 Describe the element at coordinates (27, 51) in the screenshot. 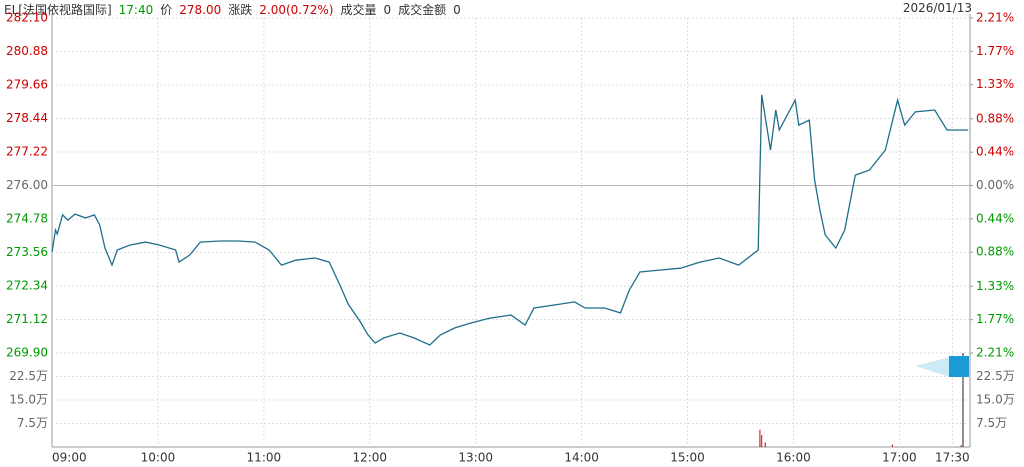

I see `y-tick-label: 280.88` at that location.